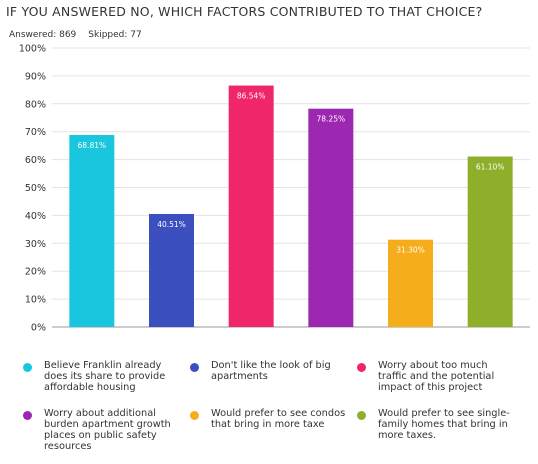 The image size is (538, 464). I want to click on y-tick-label: 0%, so click(38, 328).